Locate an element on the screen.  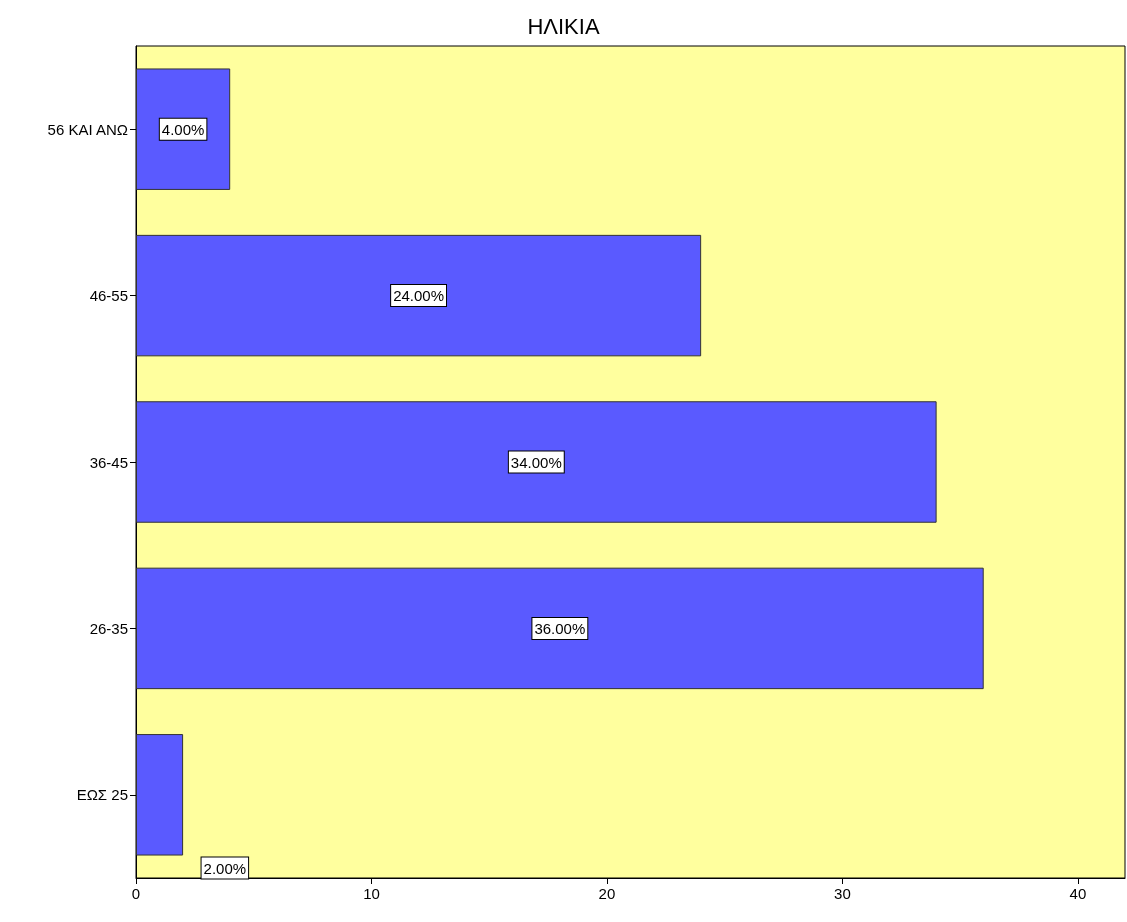
data-label: 24.00% is located at coordinates (419, 296).